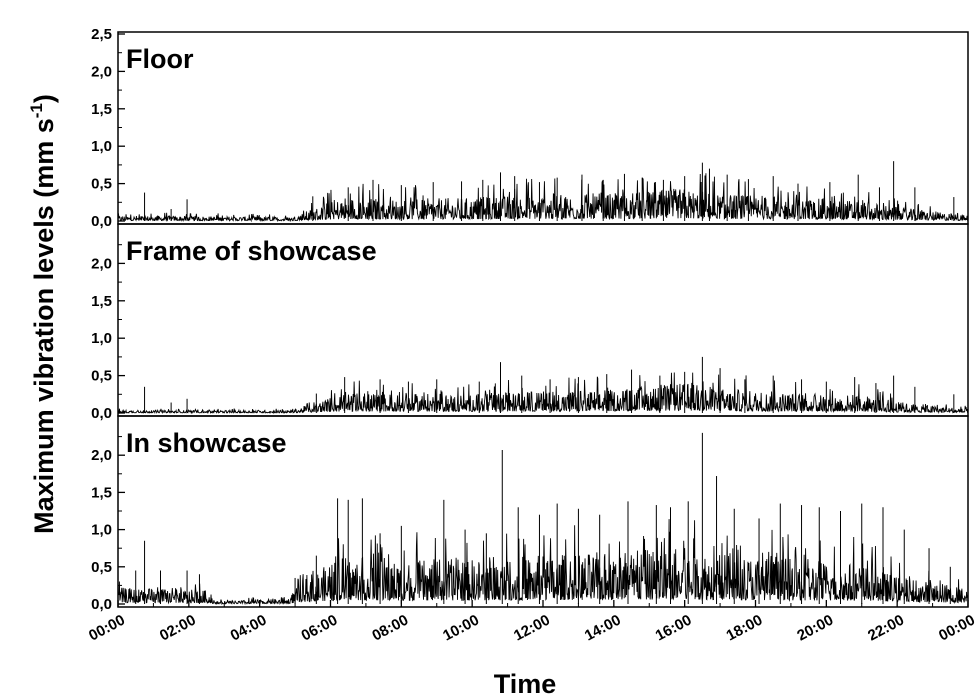 This screenshot has height=699, width=976. I want to click on x-tick-label: 22:00, so click(886, 628).